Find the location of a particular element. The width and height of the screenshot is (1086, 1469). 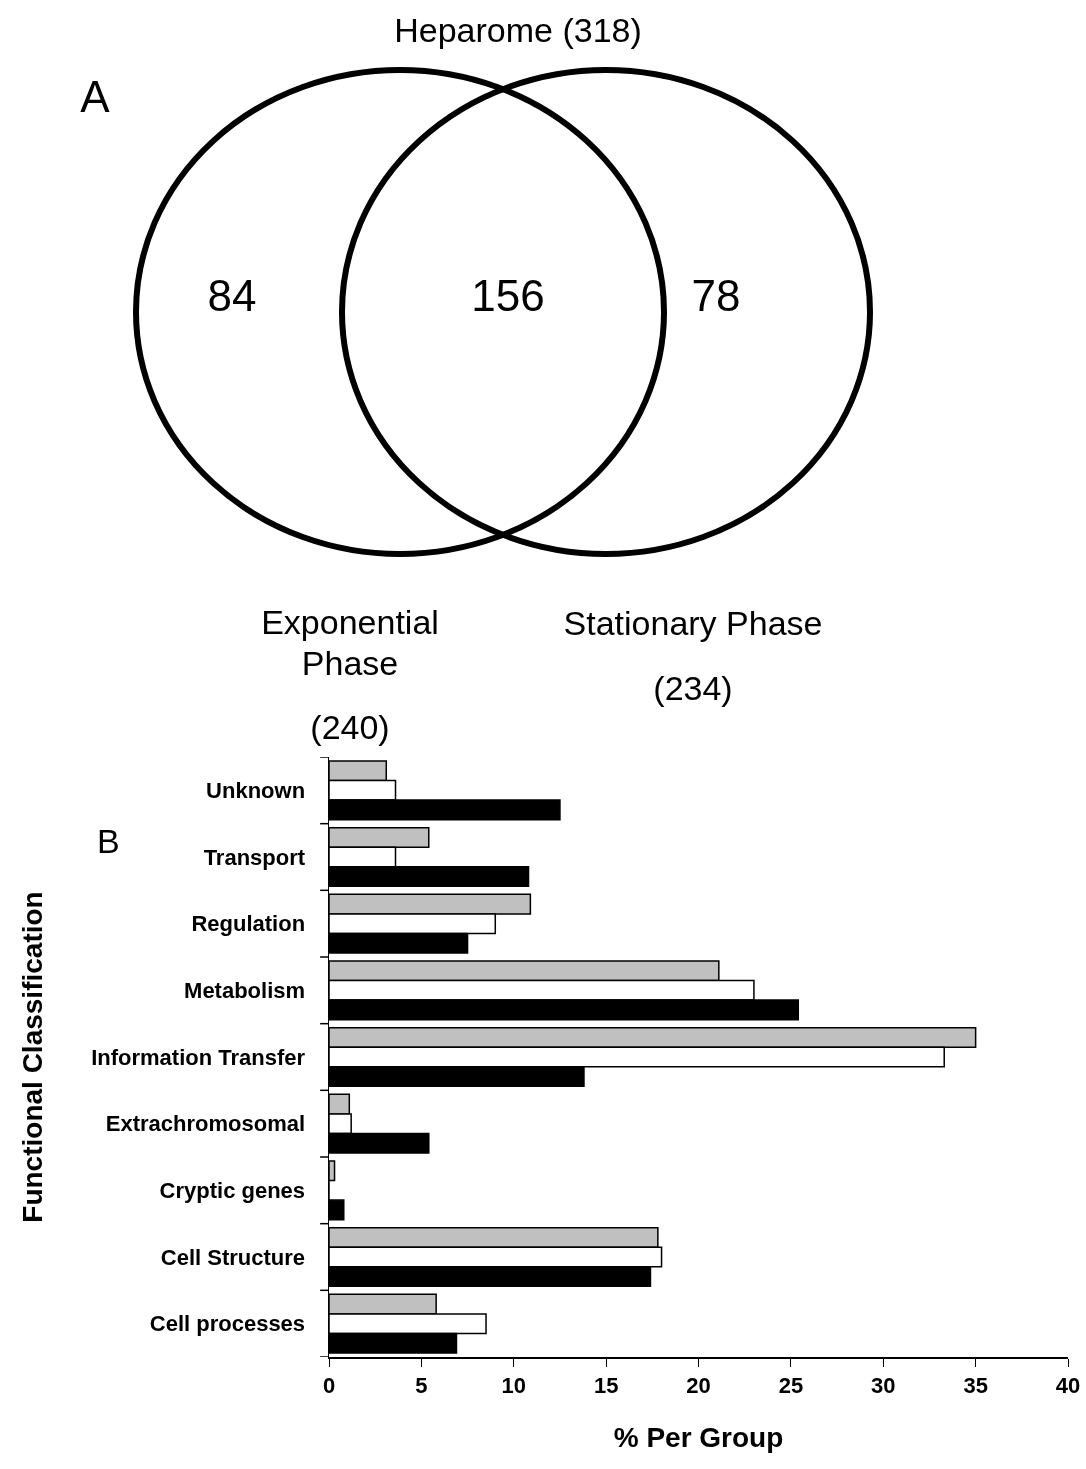

text: Stationary Phase is located at coordinates (693, 623).